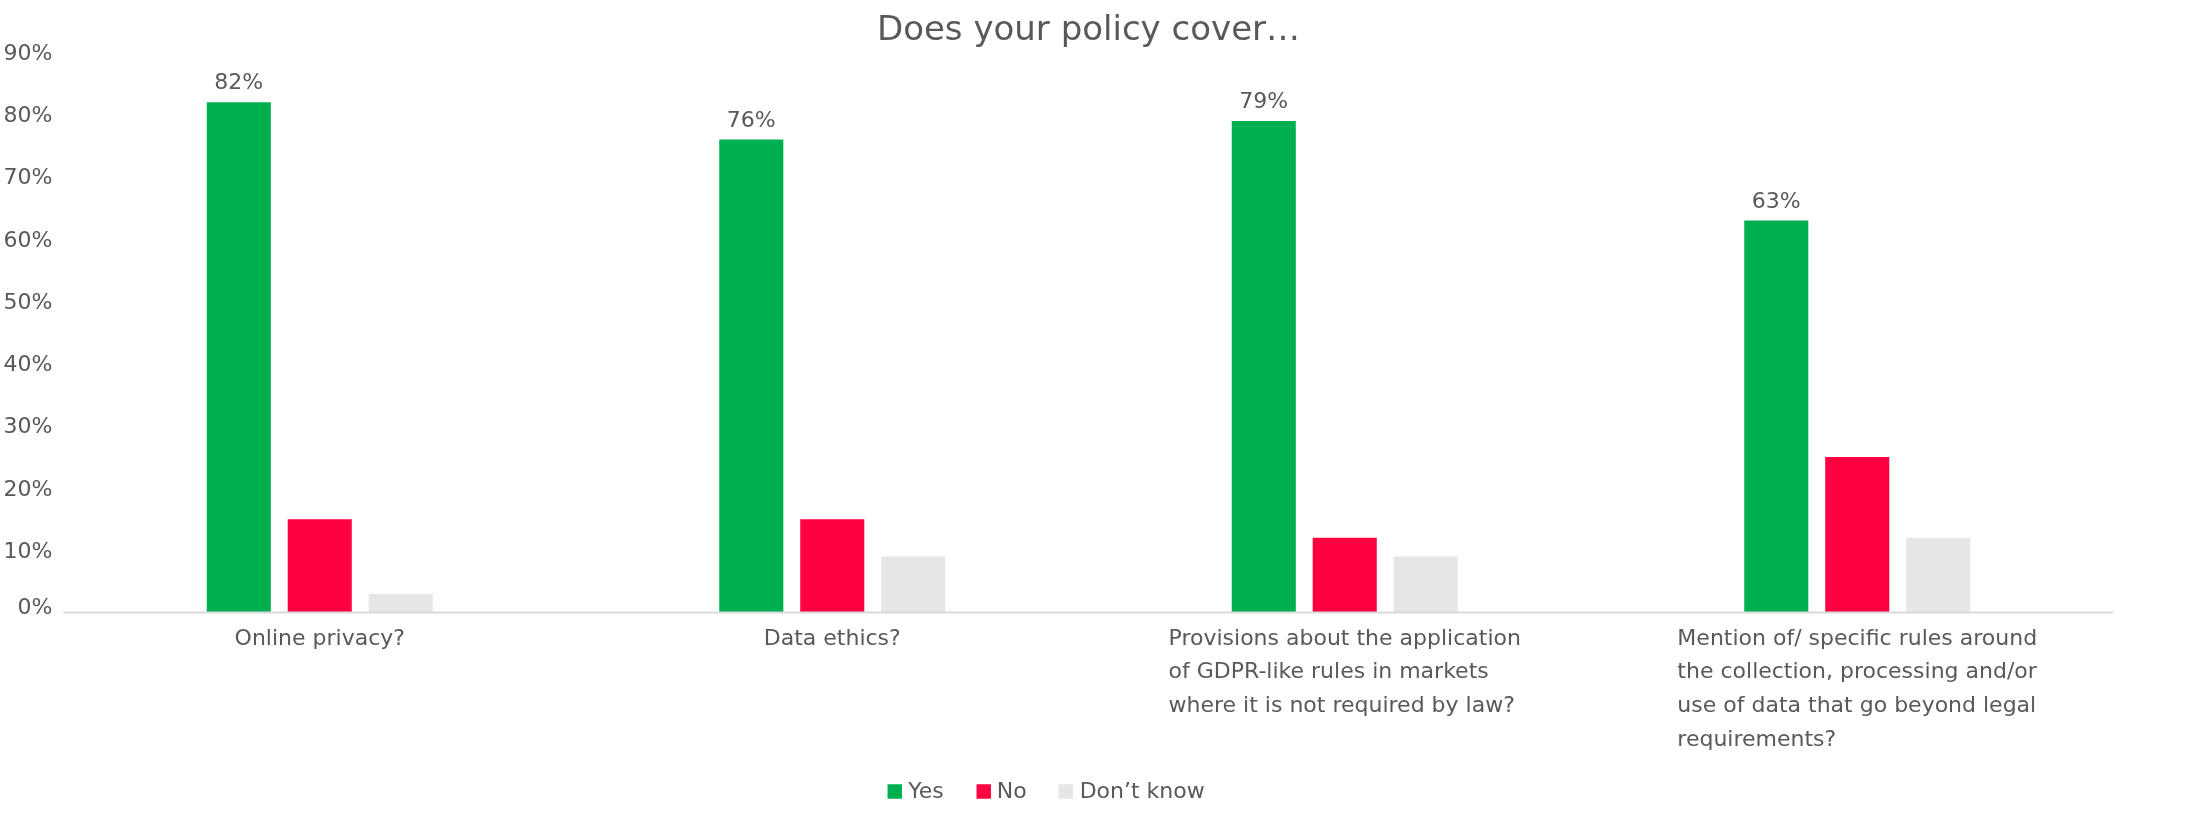 The image size is (2192, 833). I want to click on x-tick-label: Provisions about the application of GDPR-like rules in markets where it is not required by law?, so click(1344, 670).